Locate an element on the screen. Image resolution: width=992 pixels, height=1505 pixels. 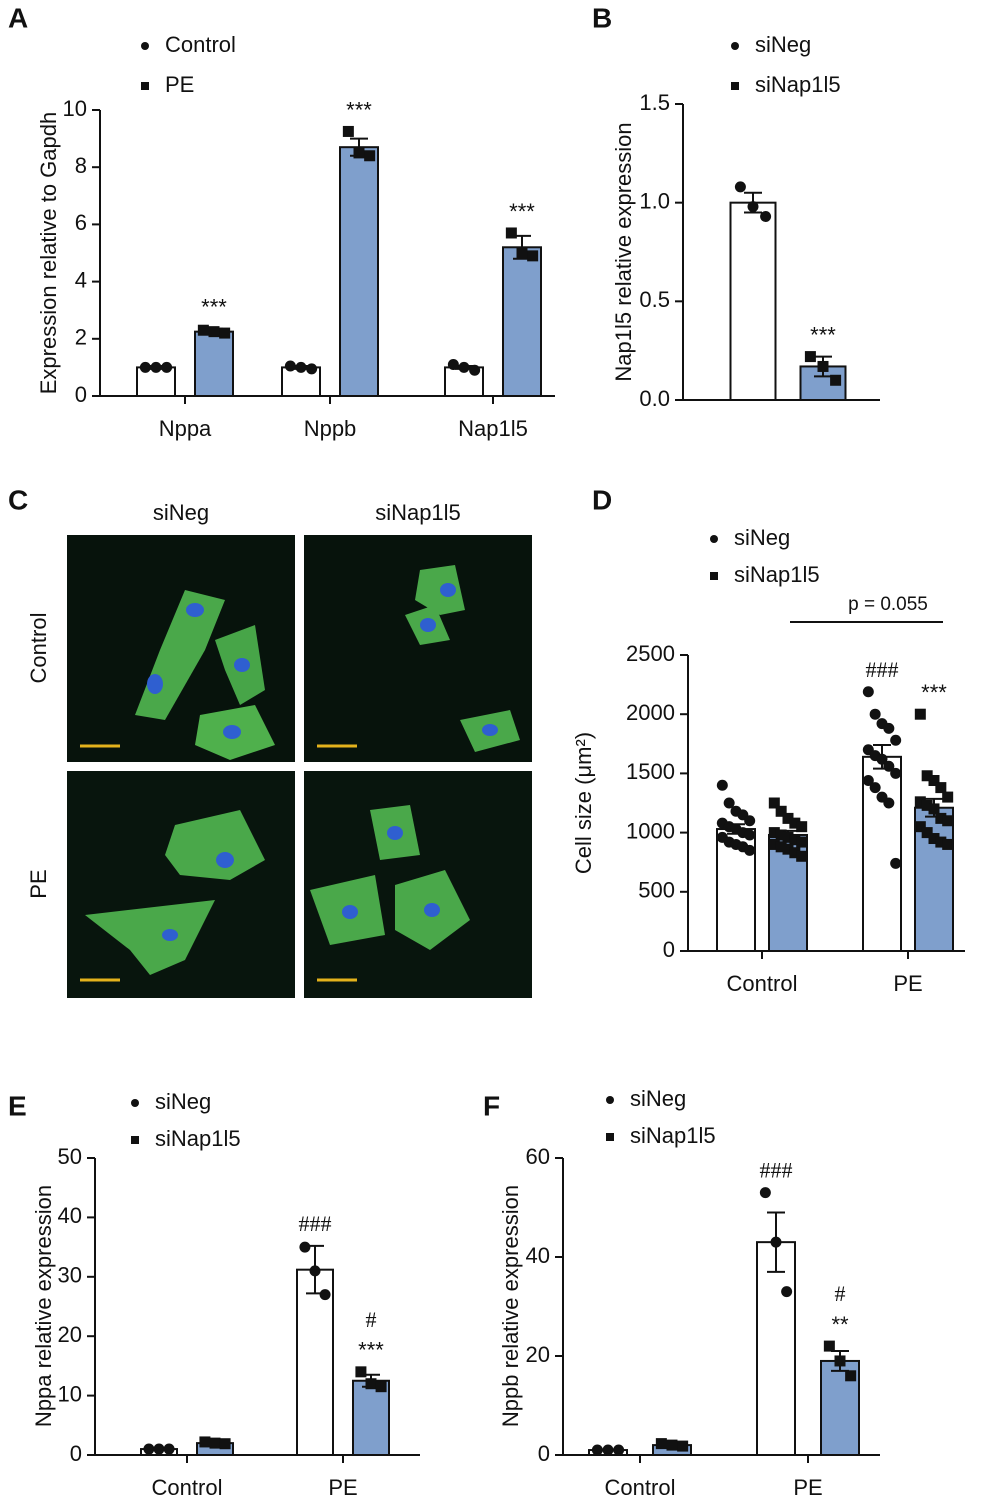
row-label: Control is located at coordinates (38, 648).